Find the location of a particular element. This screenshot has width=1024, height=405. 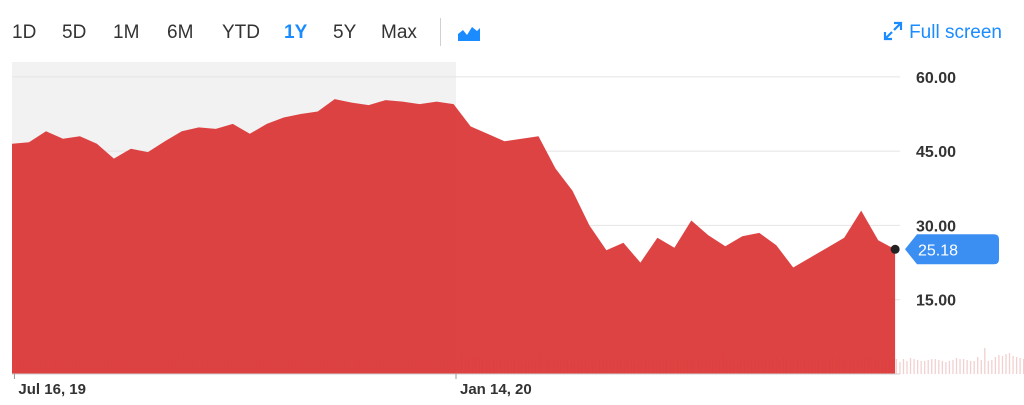

range-button-max: Max is located at coordinates (399, 32).